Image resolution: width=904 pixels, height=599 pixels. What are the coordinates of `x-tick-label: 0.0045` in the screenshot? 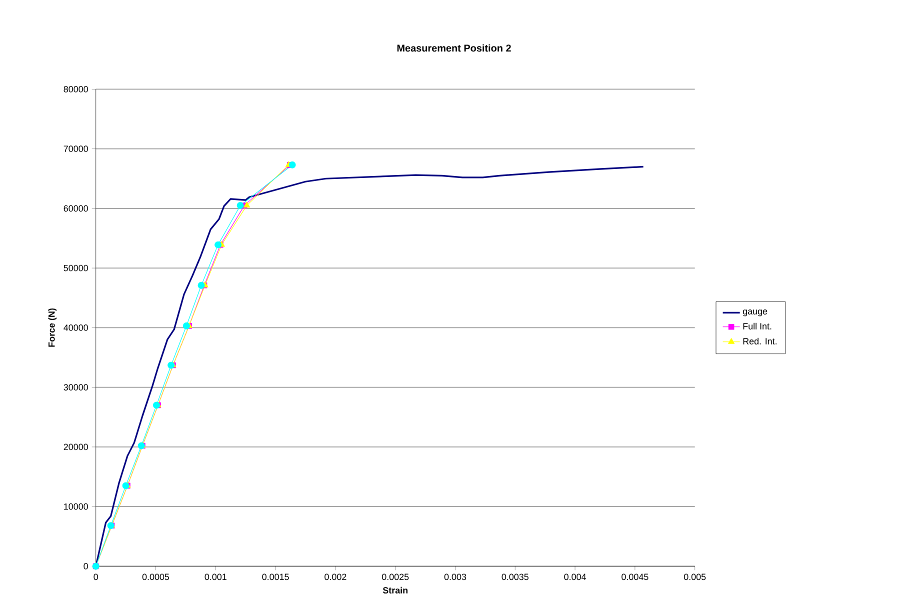 It's located at (635, 577).